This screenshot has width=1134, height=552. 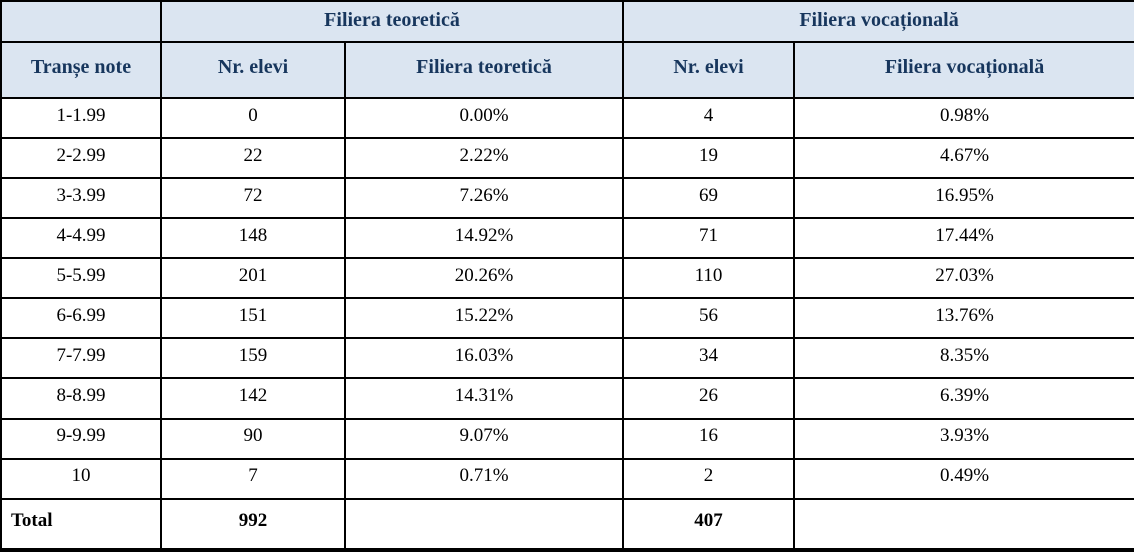 What do you see at coordinates (253, 438) in the screenshot?
I see `table-cell: 90` at bounding box center [253, 438].